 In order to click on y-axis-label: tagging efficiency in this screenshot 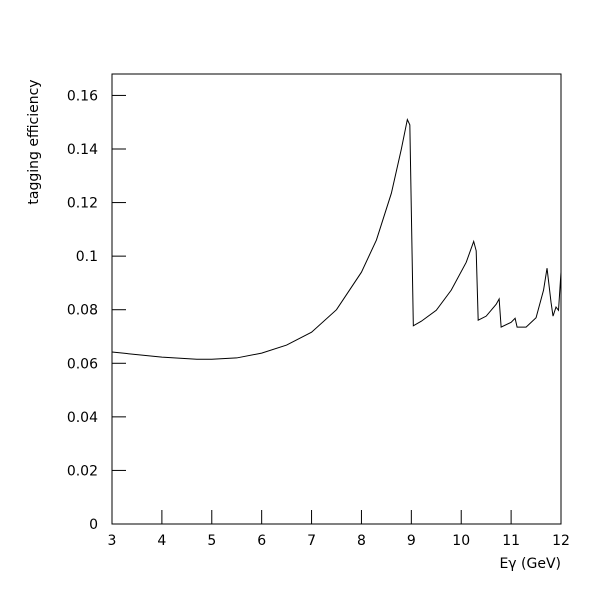, I will do `click(34, 141)`.